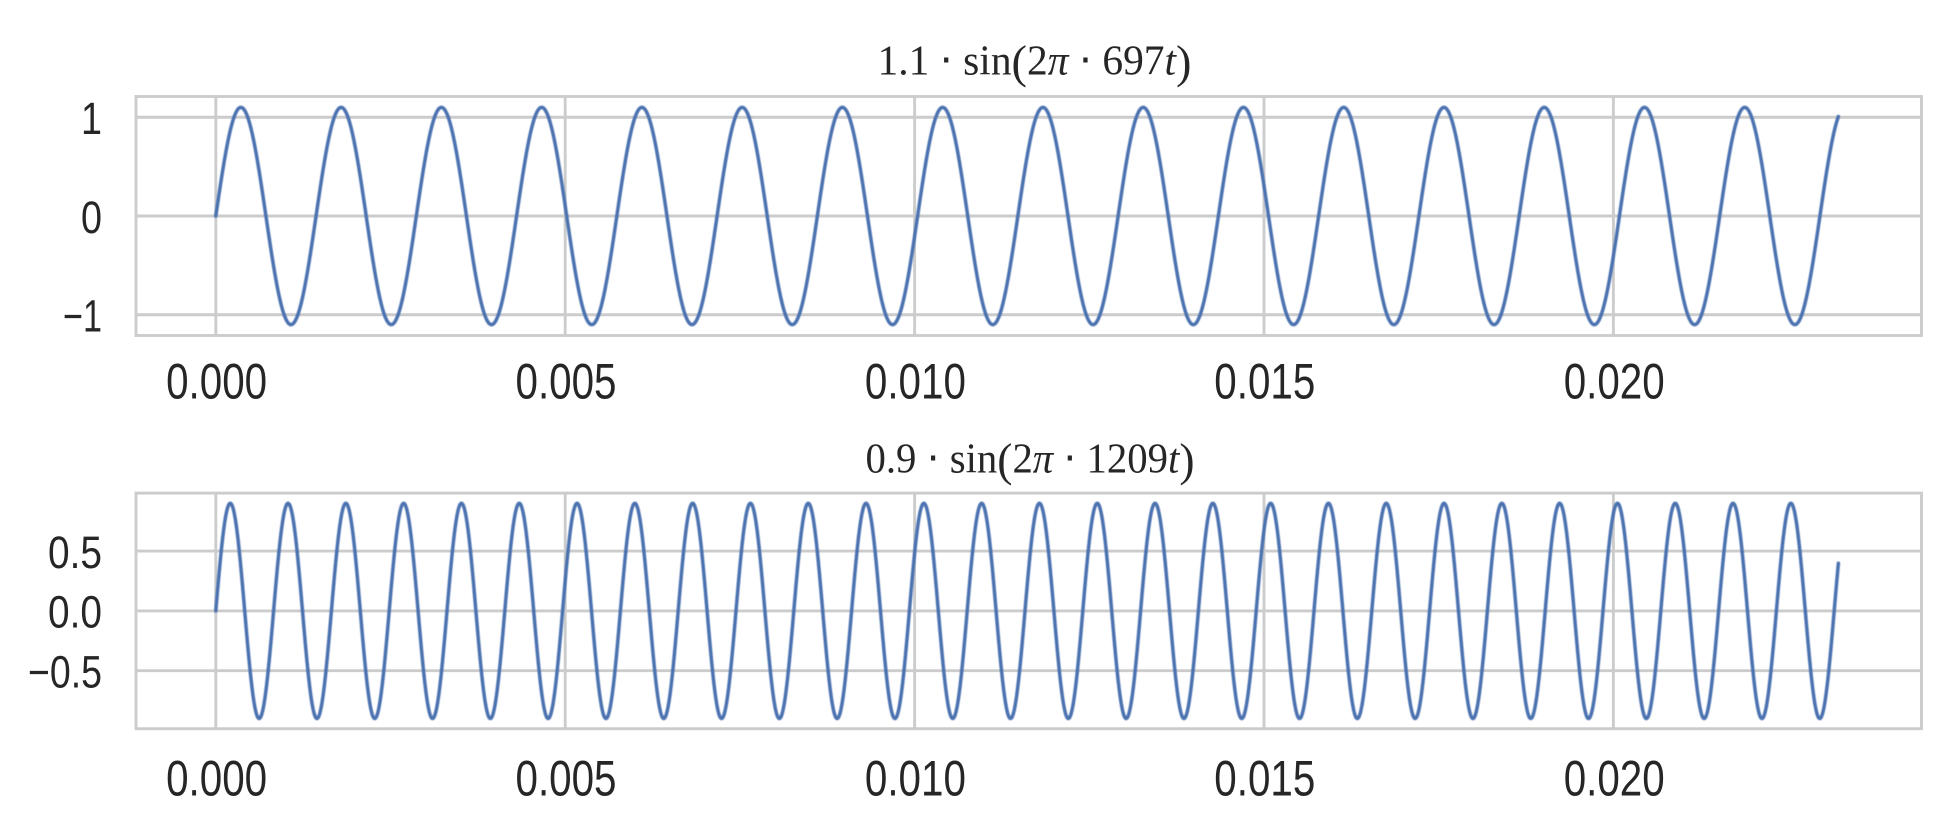 The height and width of the screenshot is (823, 1958). Describe the element at coordinates (75, 612) in the screenshot. I see `svg-text: 0.0` at that location.